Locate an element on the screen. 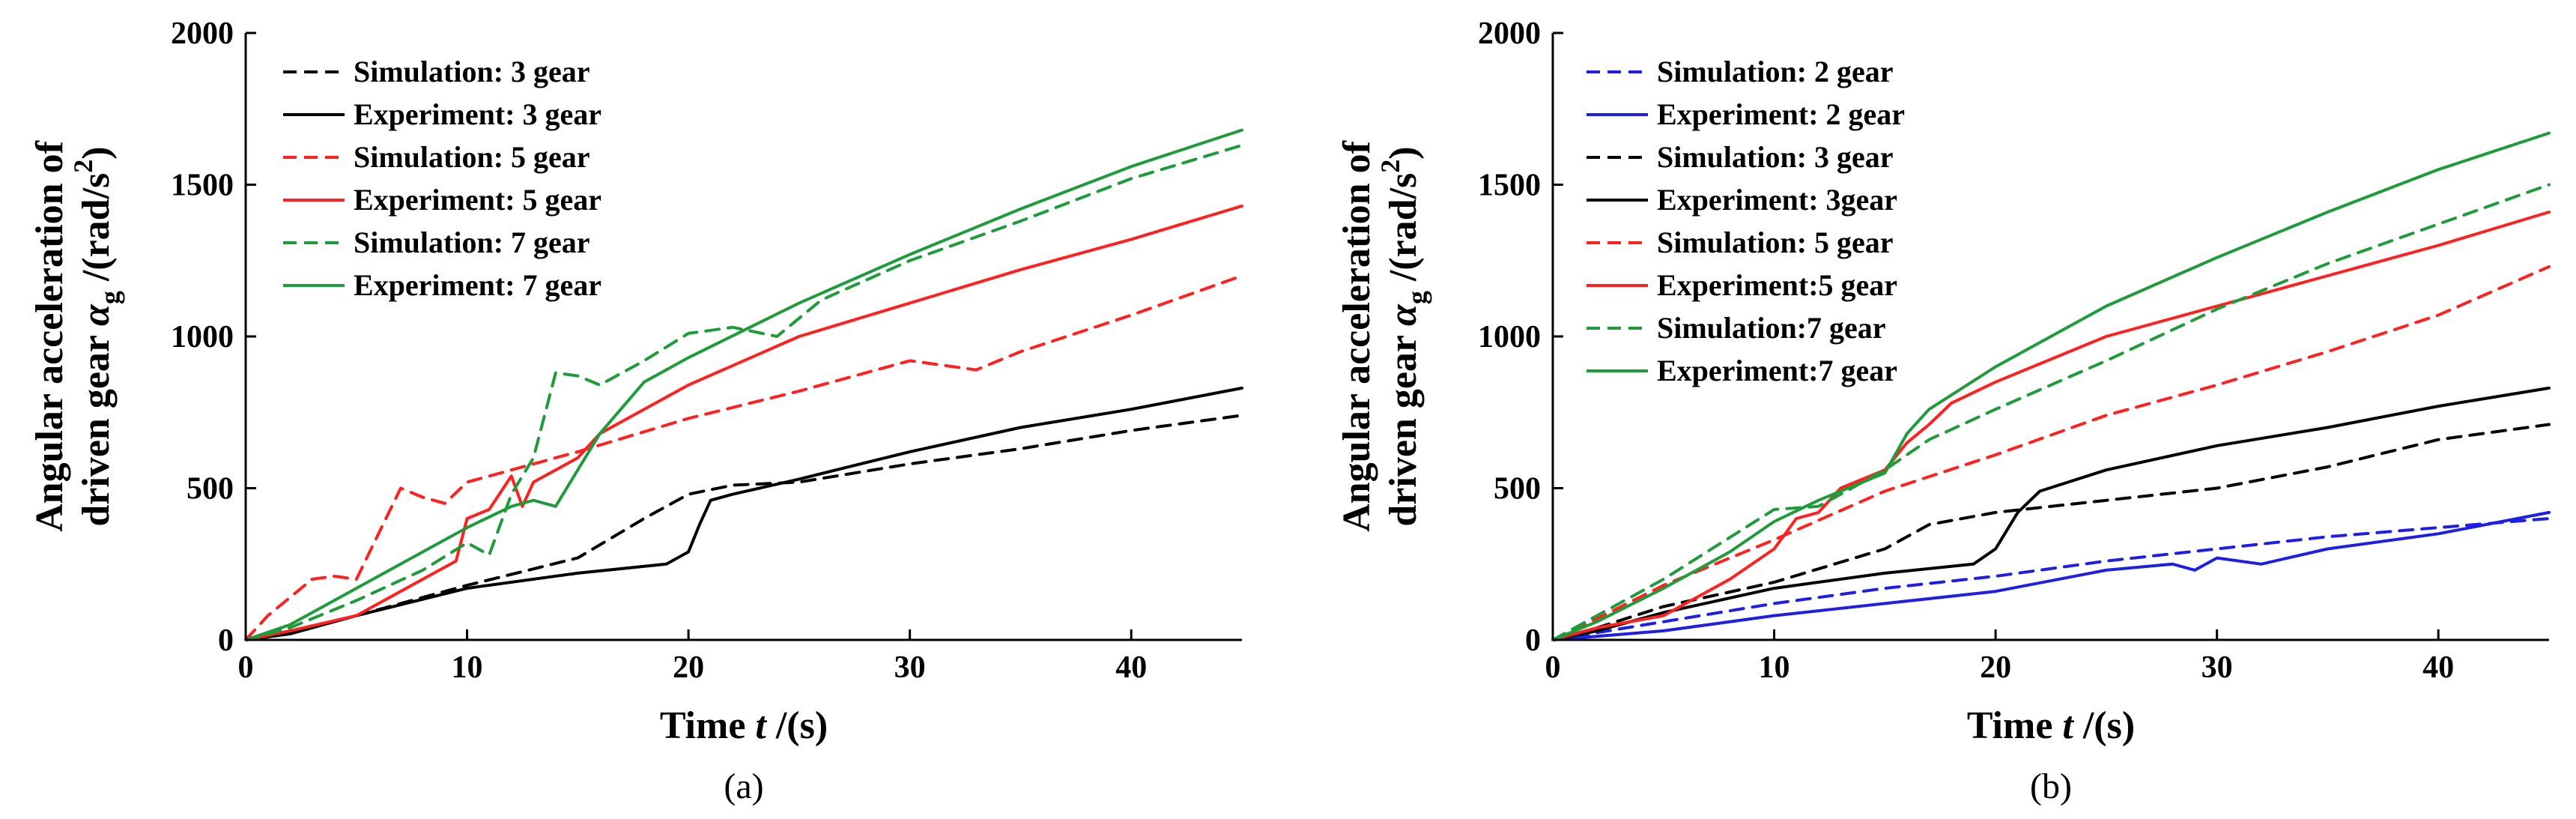  legend-label-6: Experiment:5 gear is located at coordinates (1777, 285).